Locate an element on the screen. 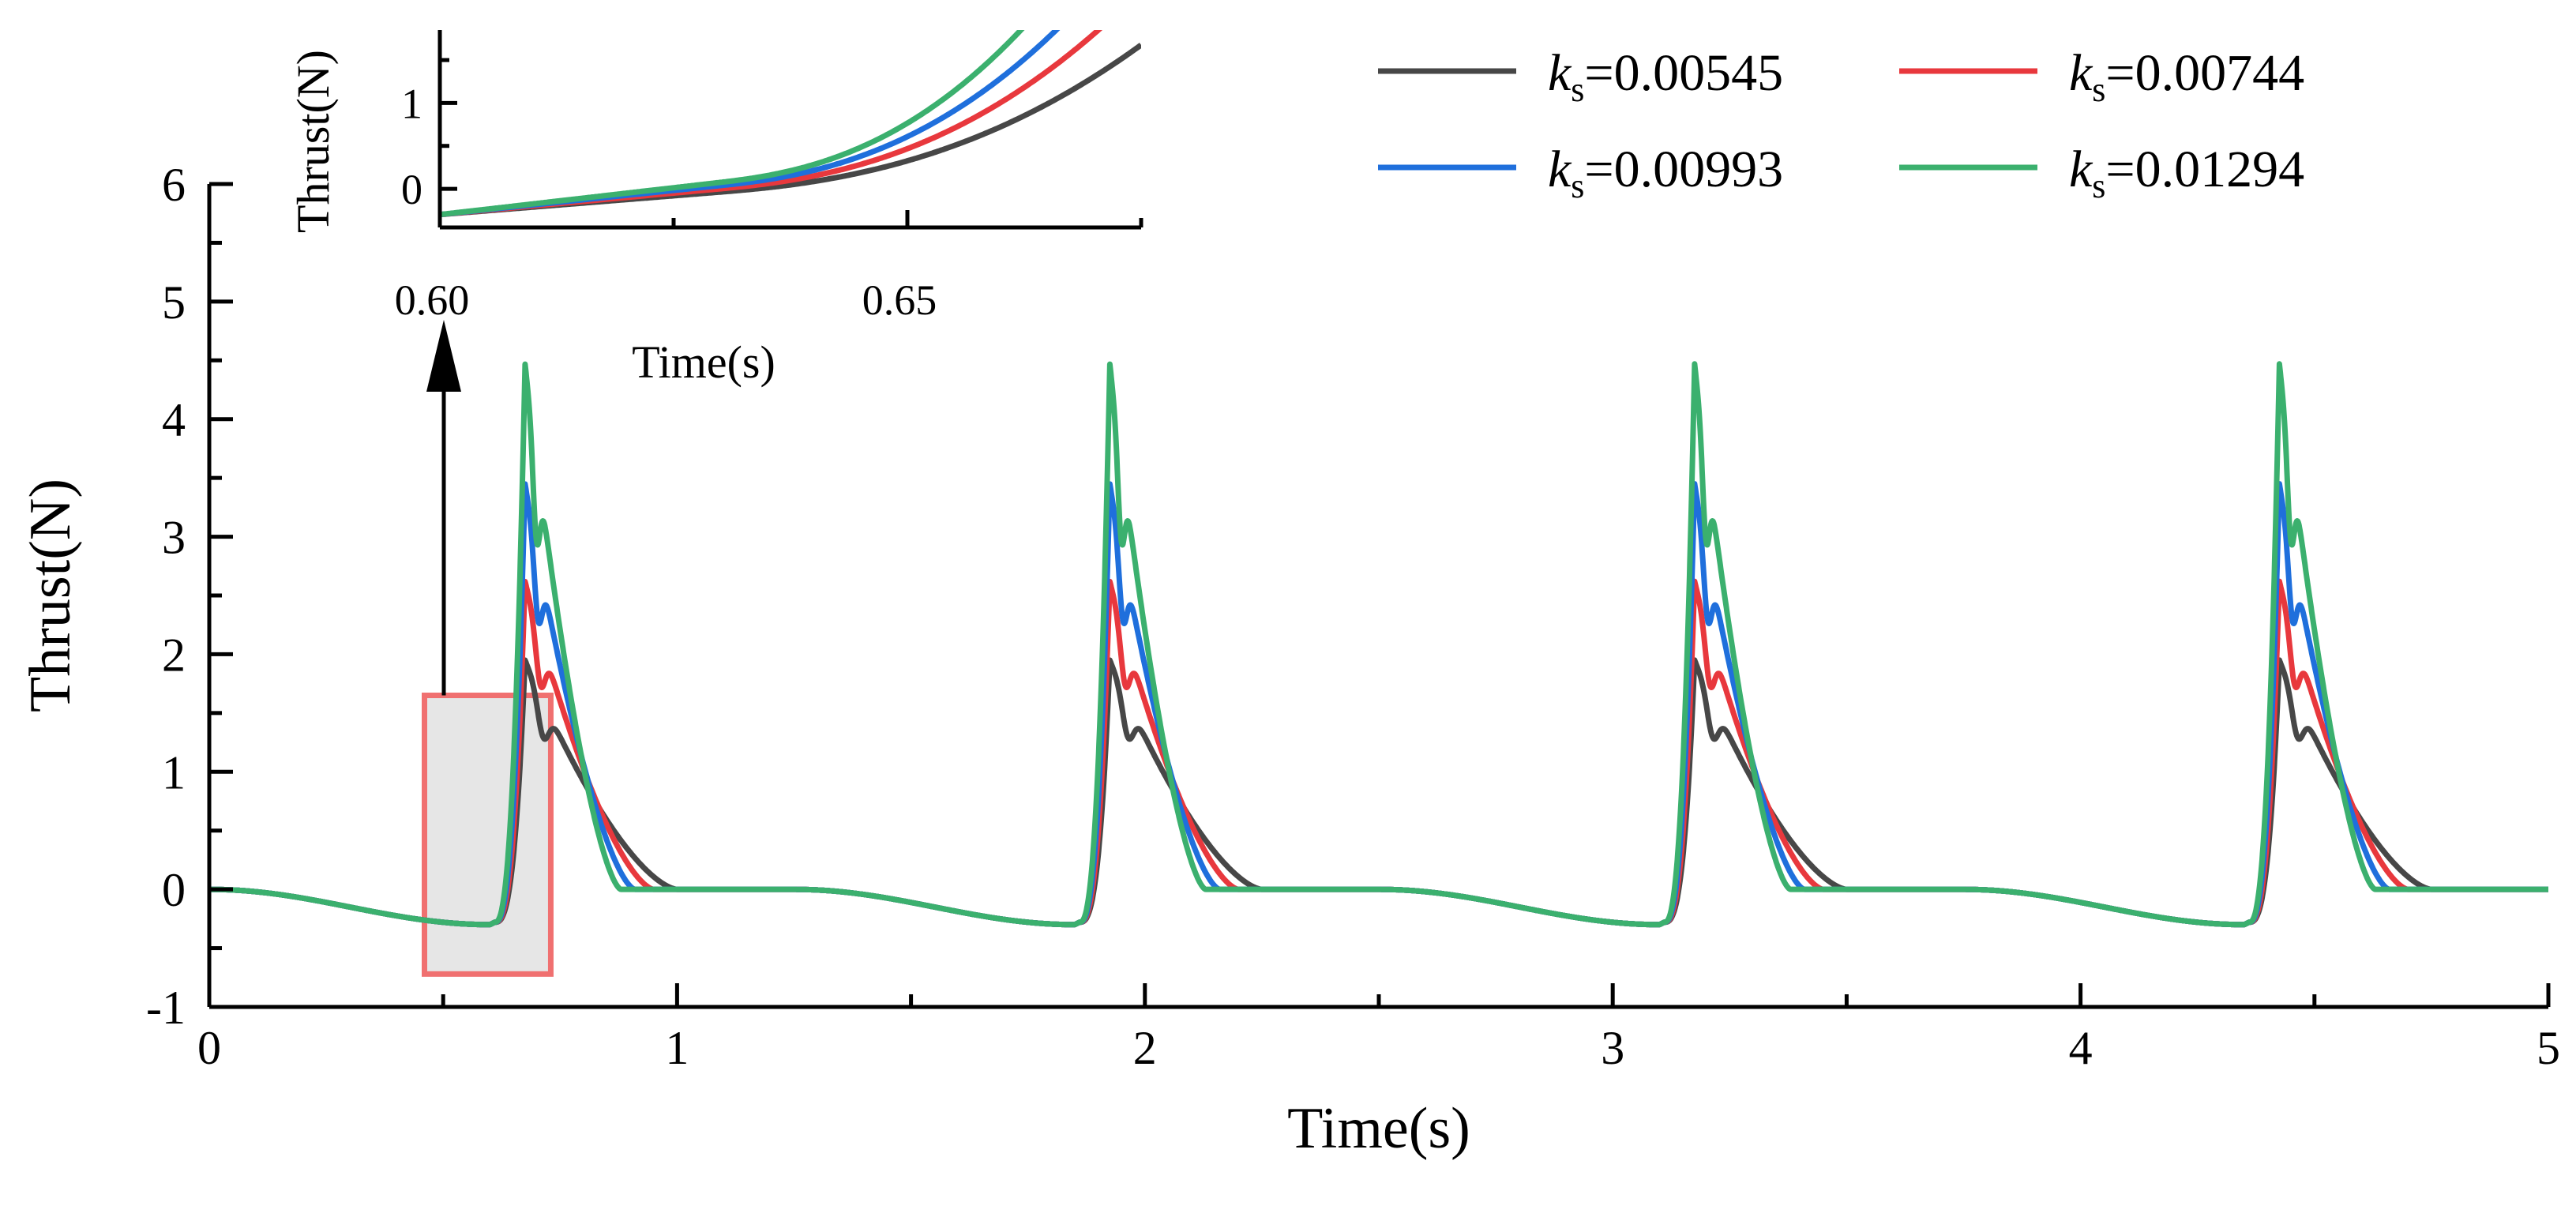 The width and height of the screenshot is (2576, 1217). inset-series-lines is located at coordinates (790, 124).